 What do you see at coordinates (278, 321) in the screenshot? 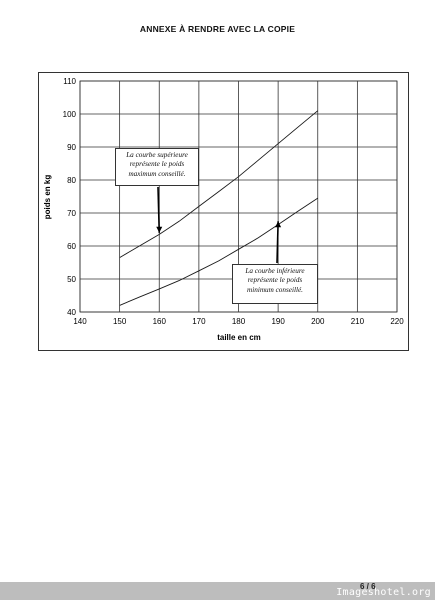
I see `x-tick-label: 190` at bounding box center [278, 321].